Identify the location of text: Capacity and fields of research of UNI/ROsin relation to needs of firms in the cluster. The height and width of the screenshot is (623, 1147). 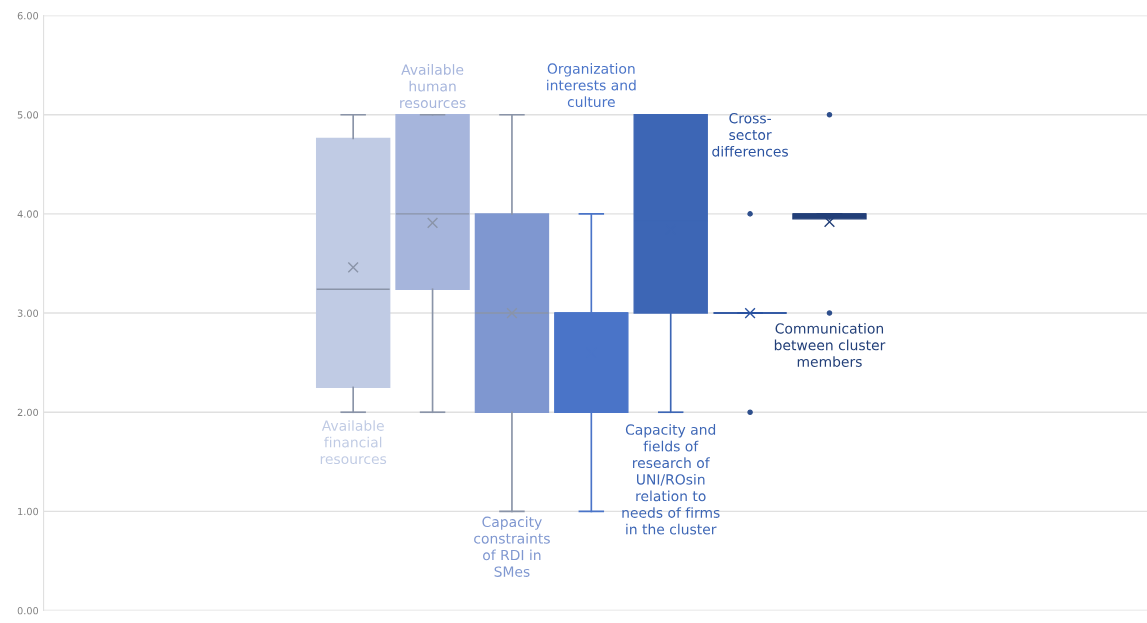
(671, 479).